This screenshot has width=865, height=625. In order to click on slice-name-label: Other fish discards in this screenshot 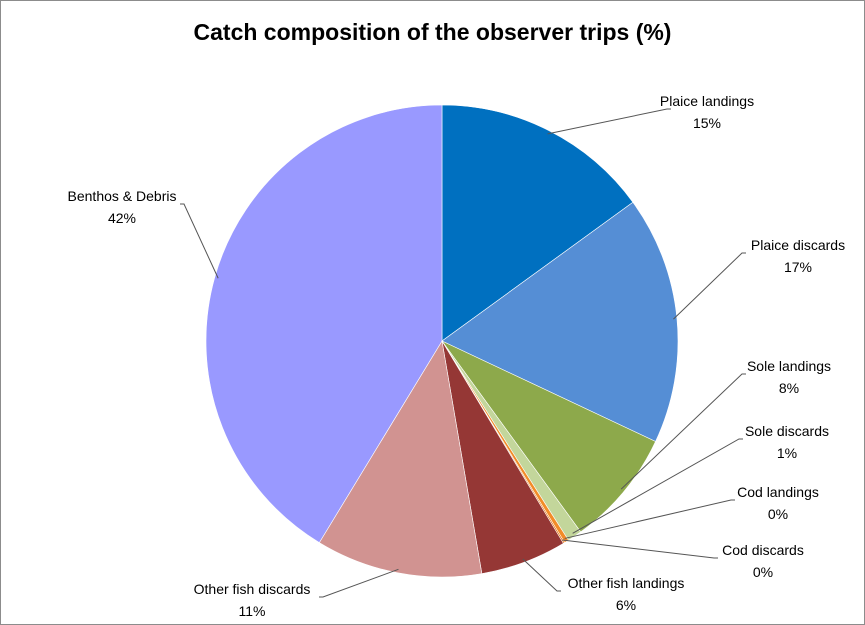, I will do `click(252, 589)`.